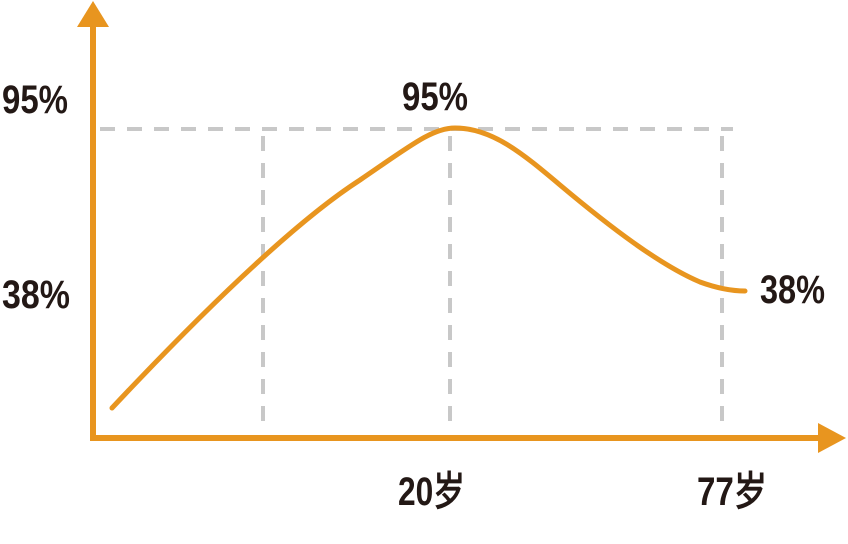 Image resolution: width=848 pixels, height=544 pixels. I want to click on x-axis-label-age20: 20岁, so click(431, 492).